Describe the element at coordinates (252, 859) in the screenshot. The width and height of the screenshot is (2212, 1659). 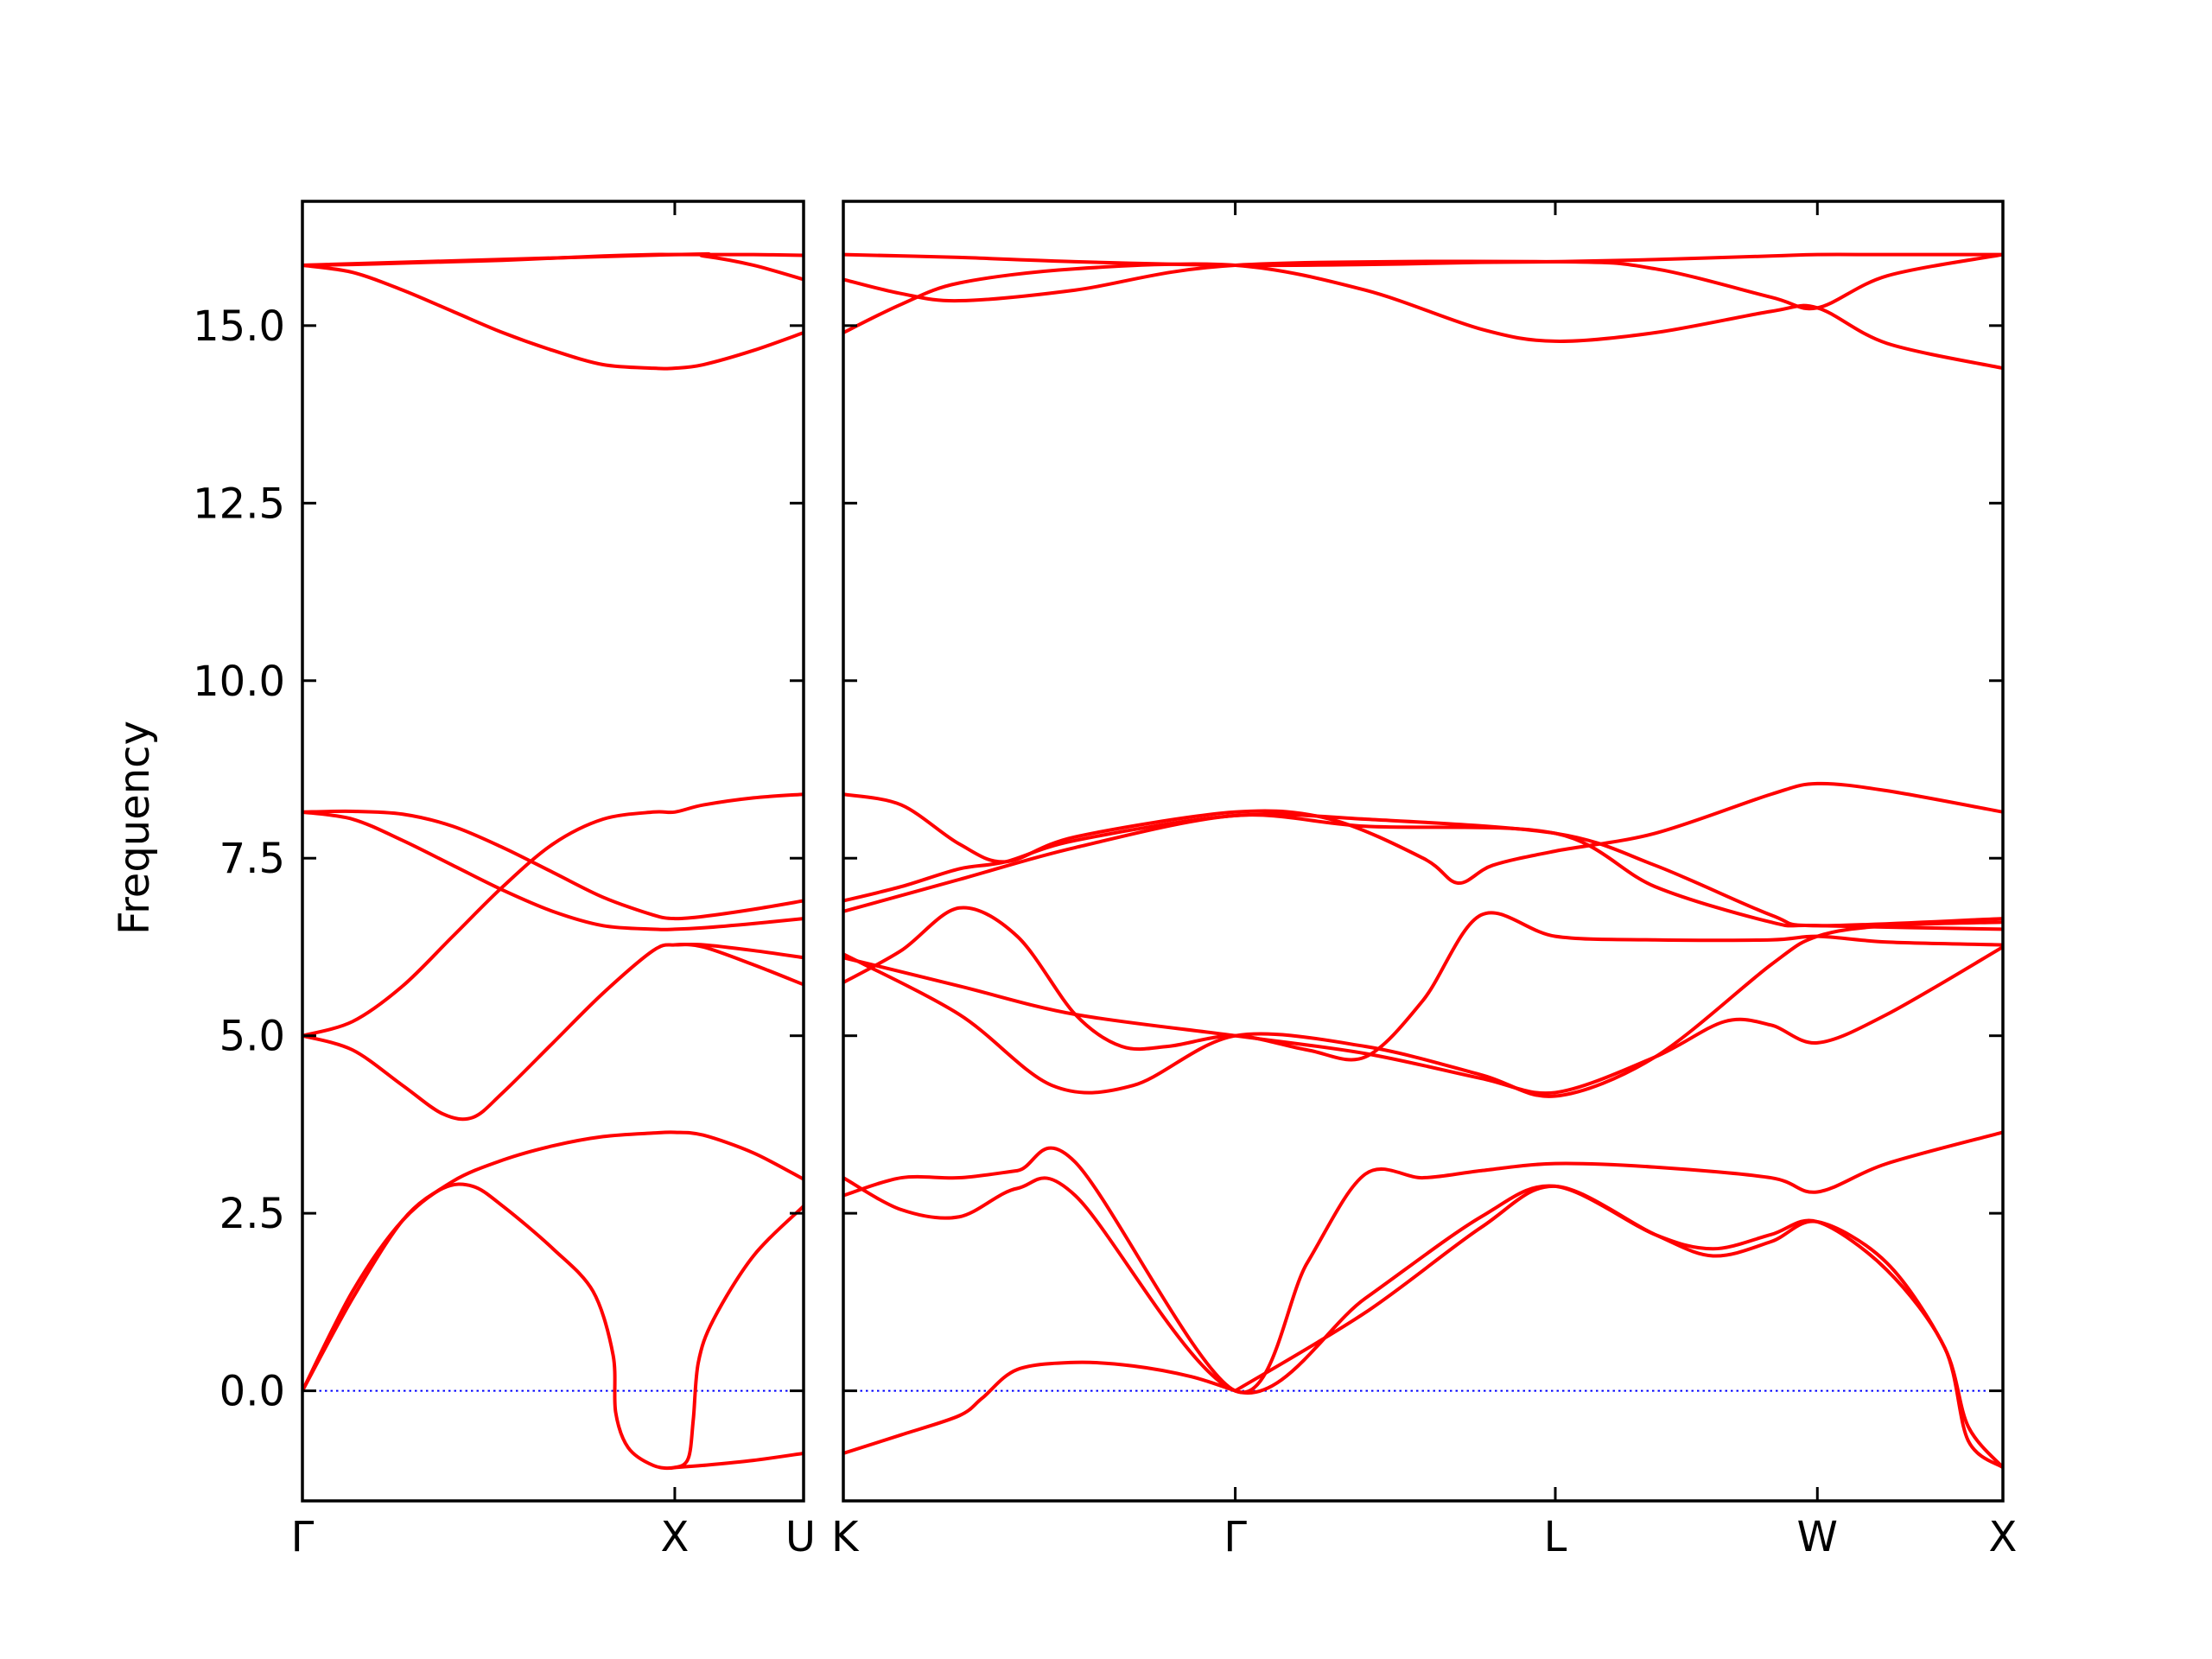
I see `y-tick-label: 7.5` at that location.